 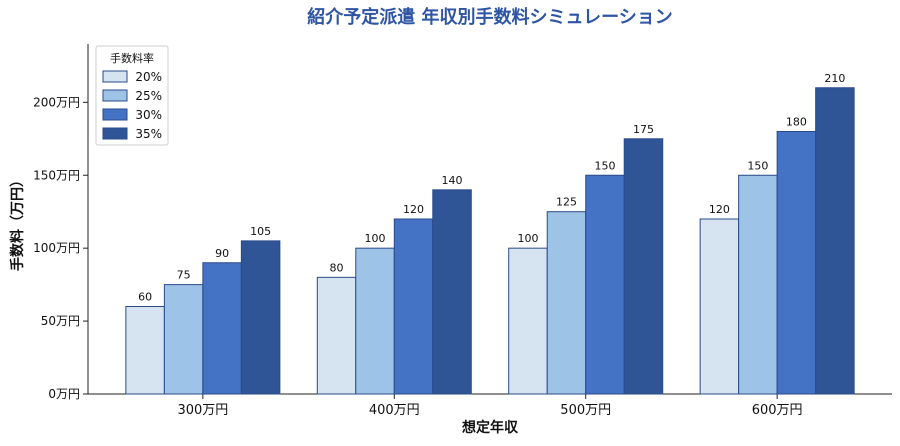 I want to click on data-label: 75, so click(x=184, y=275).